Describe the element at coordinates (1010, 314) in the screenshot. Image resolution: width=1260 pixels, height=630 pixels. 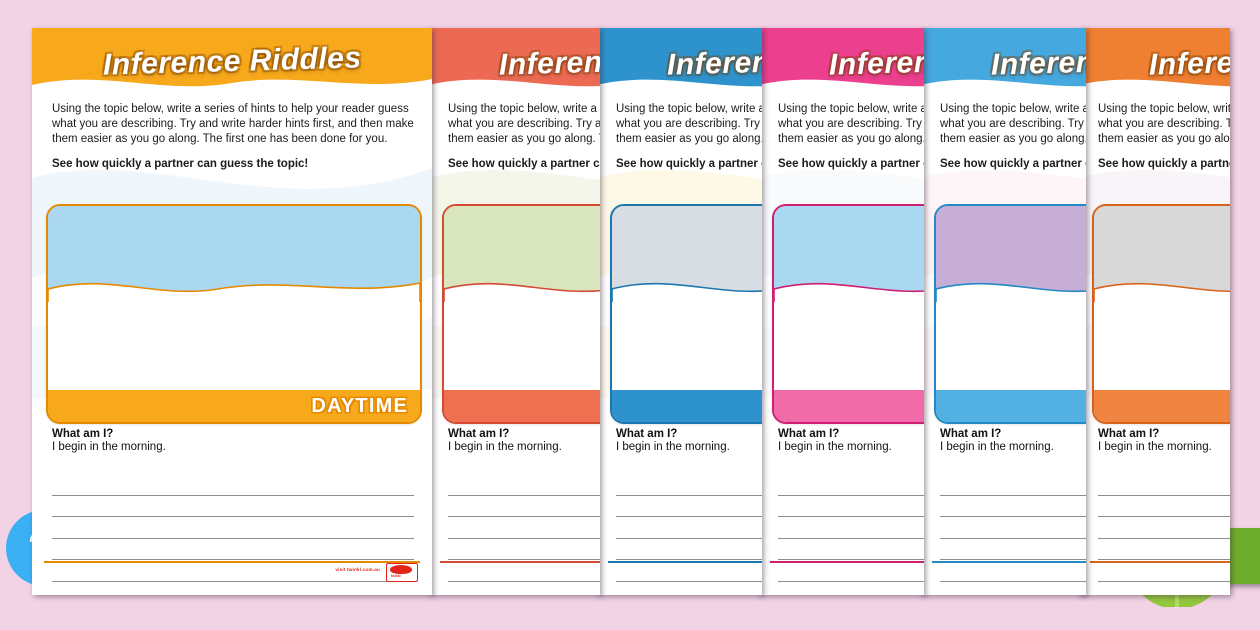
I see `topic-card-milk: MILK` at that location.